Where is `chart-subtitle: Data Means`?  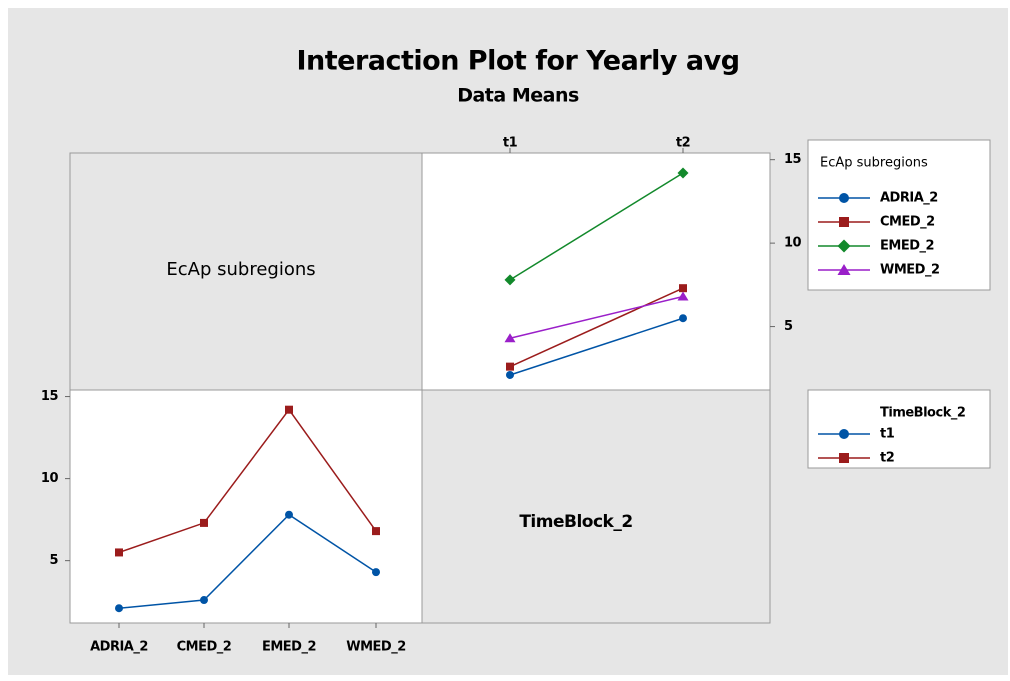
chart-subtitle: Data Means is located at coordinates (518, 96).